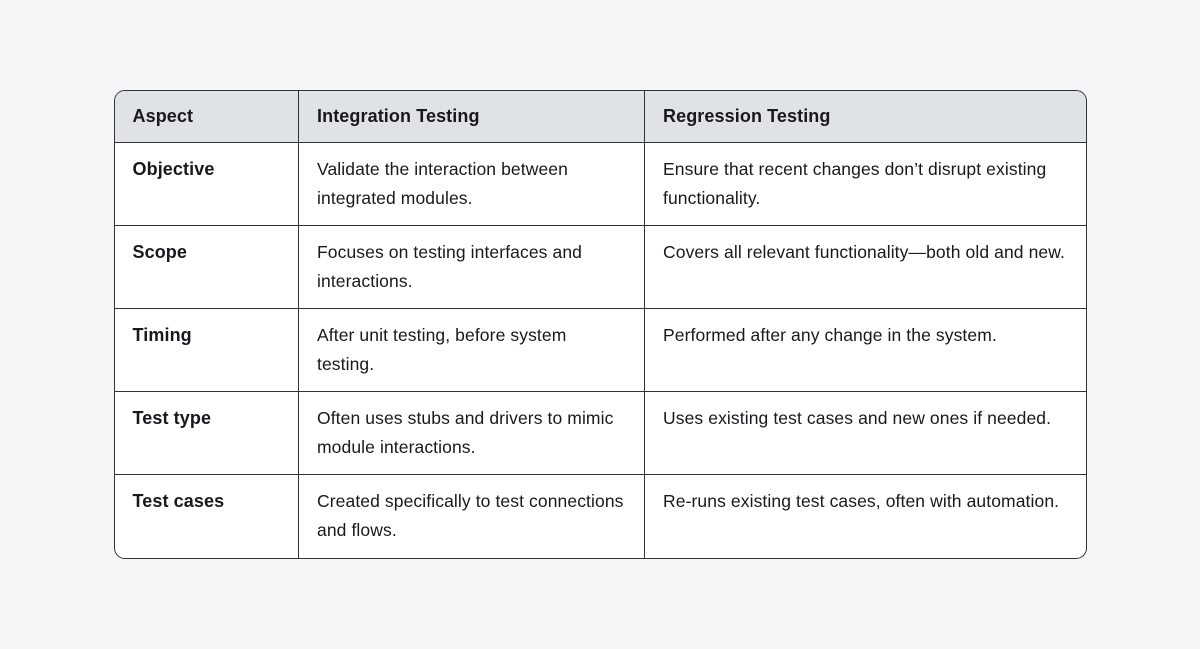  I want to click on row-label-objective: Objective, so click(206, 184).